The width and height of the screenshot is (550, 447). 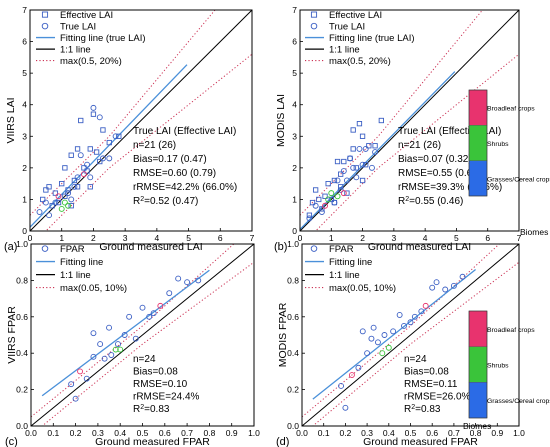 What do you see at coordinates (252, 238) in the screenshot?
I see `x-tick-label: 7` at bounding box center [252, 238].